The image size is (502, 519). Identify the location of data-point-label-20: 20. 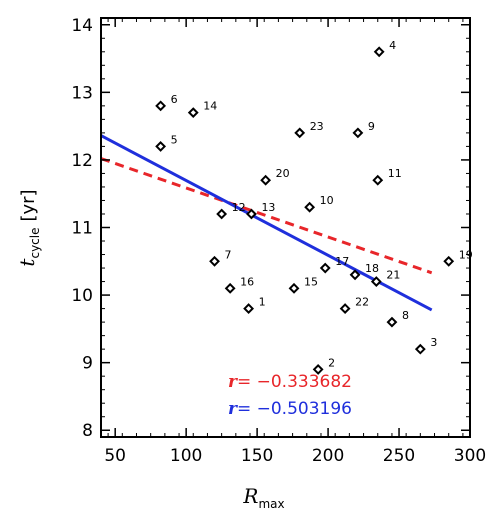
(283, 173).